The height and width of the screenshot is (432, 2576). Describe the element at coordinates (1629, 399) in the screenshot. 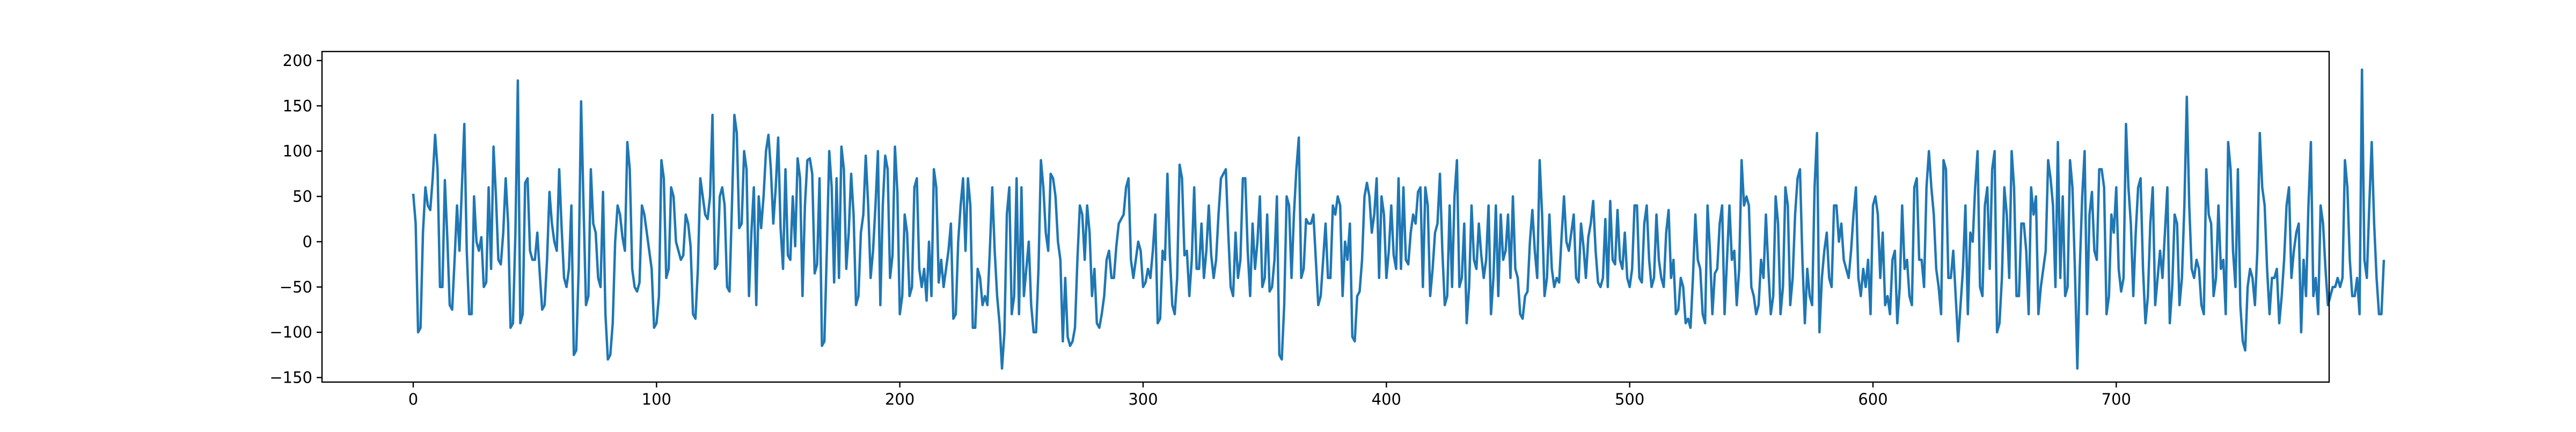

I see `x-tick-label: 500` at that location.